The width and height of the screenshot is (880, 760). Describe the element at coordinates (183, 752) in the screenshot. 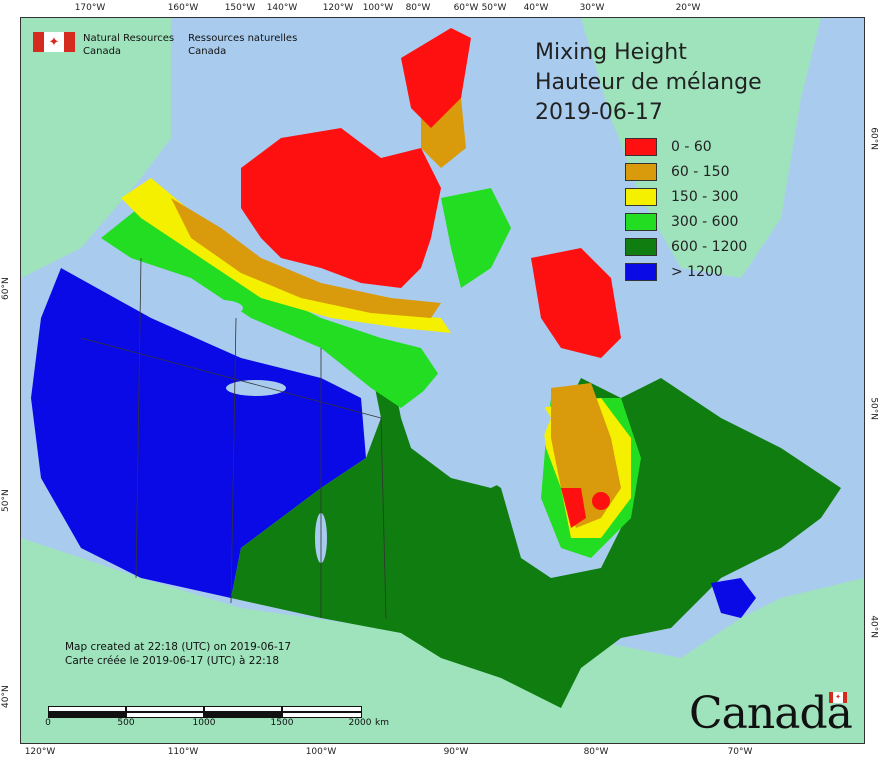

I see `lon-tick-bottom: 110°W` at that location.